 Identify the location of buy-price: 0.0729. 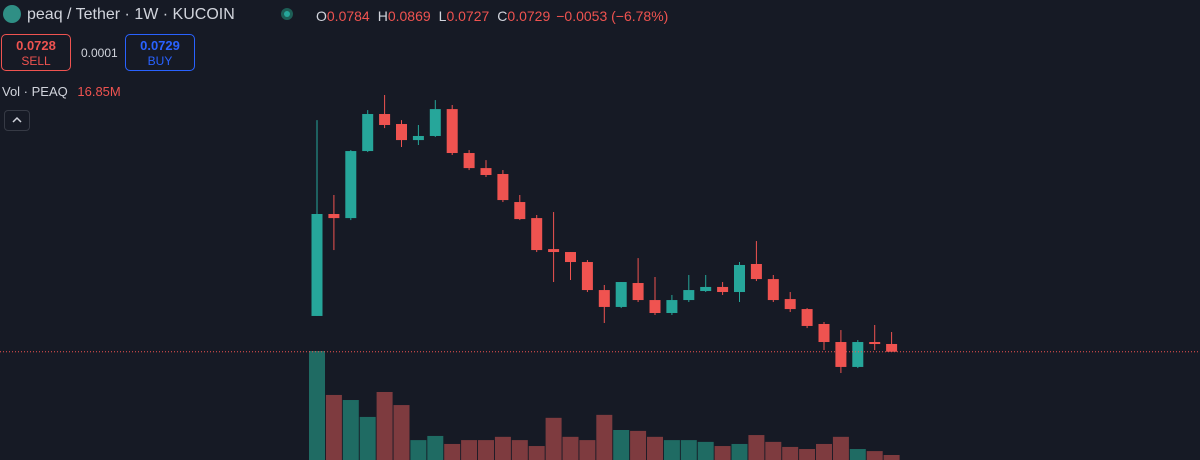
(160, 45).